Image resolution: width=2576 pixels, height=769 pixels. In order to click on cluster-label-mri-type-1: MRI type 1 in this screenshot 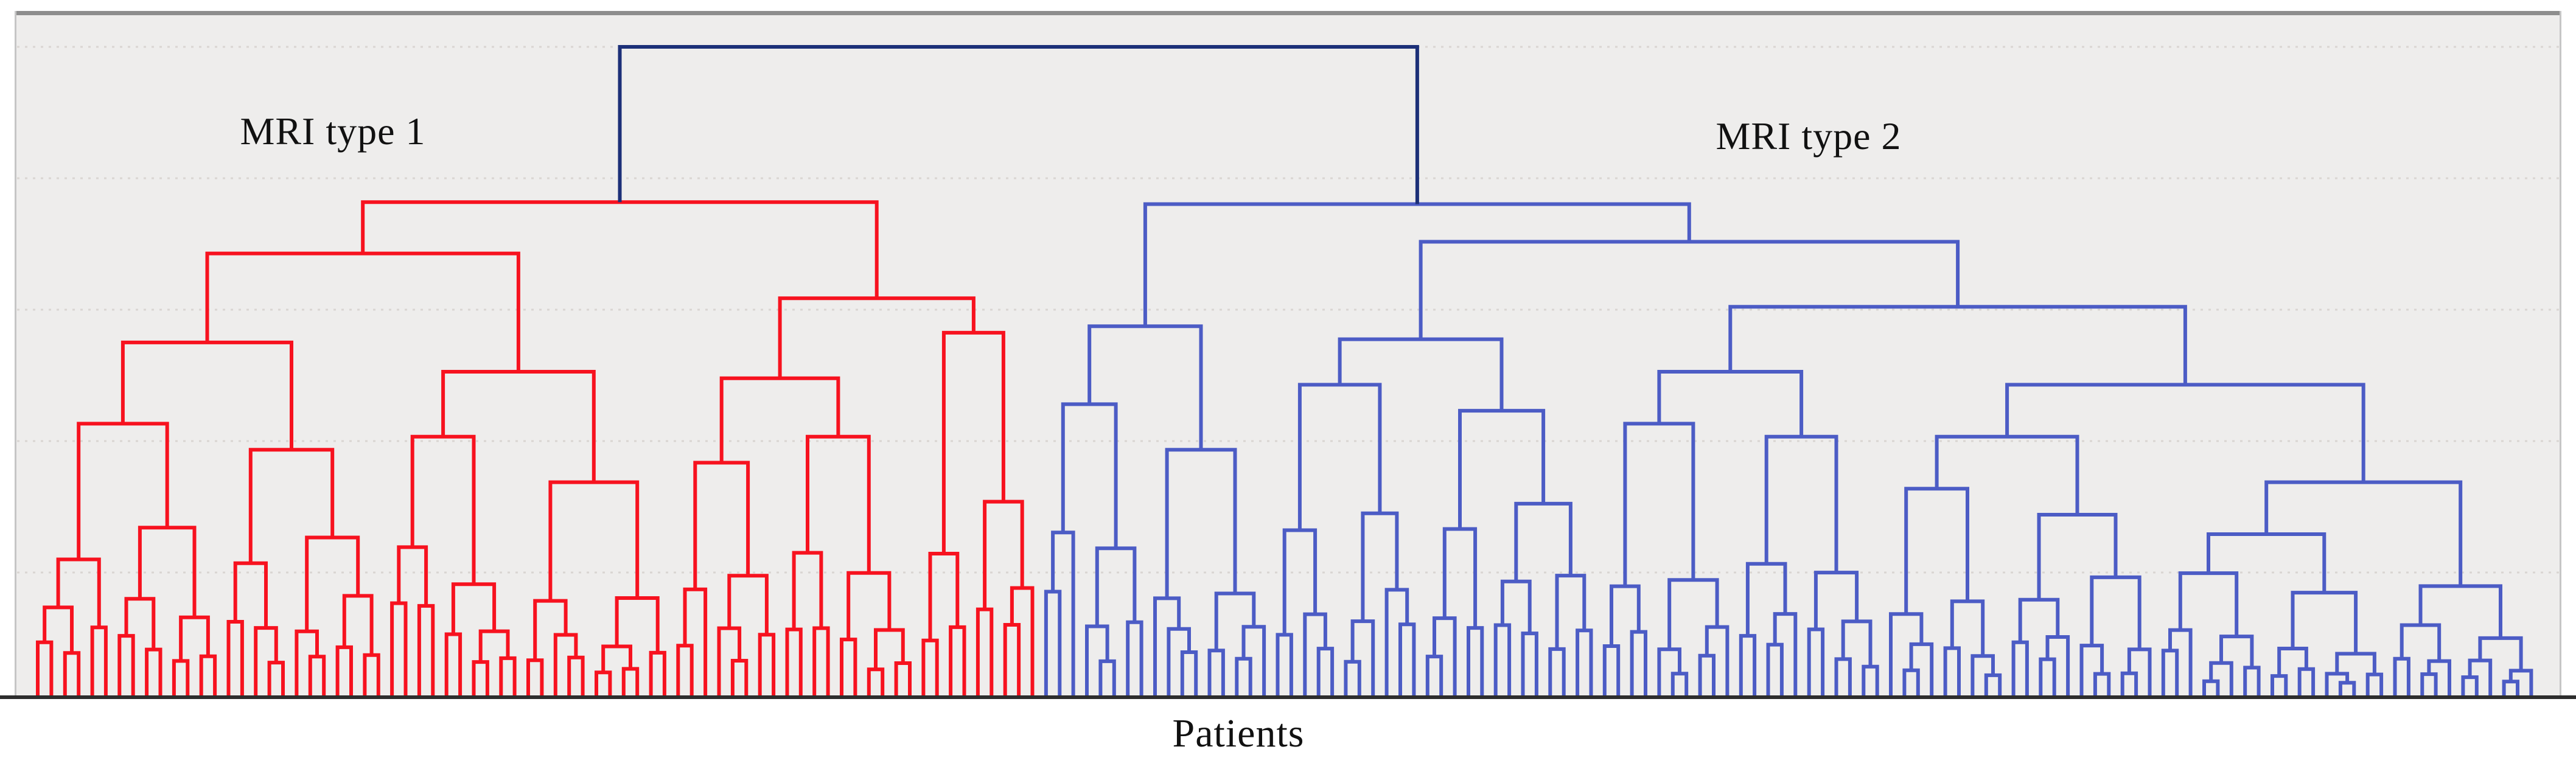, I will do `click(333, 131)`.